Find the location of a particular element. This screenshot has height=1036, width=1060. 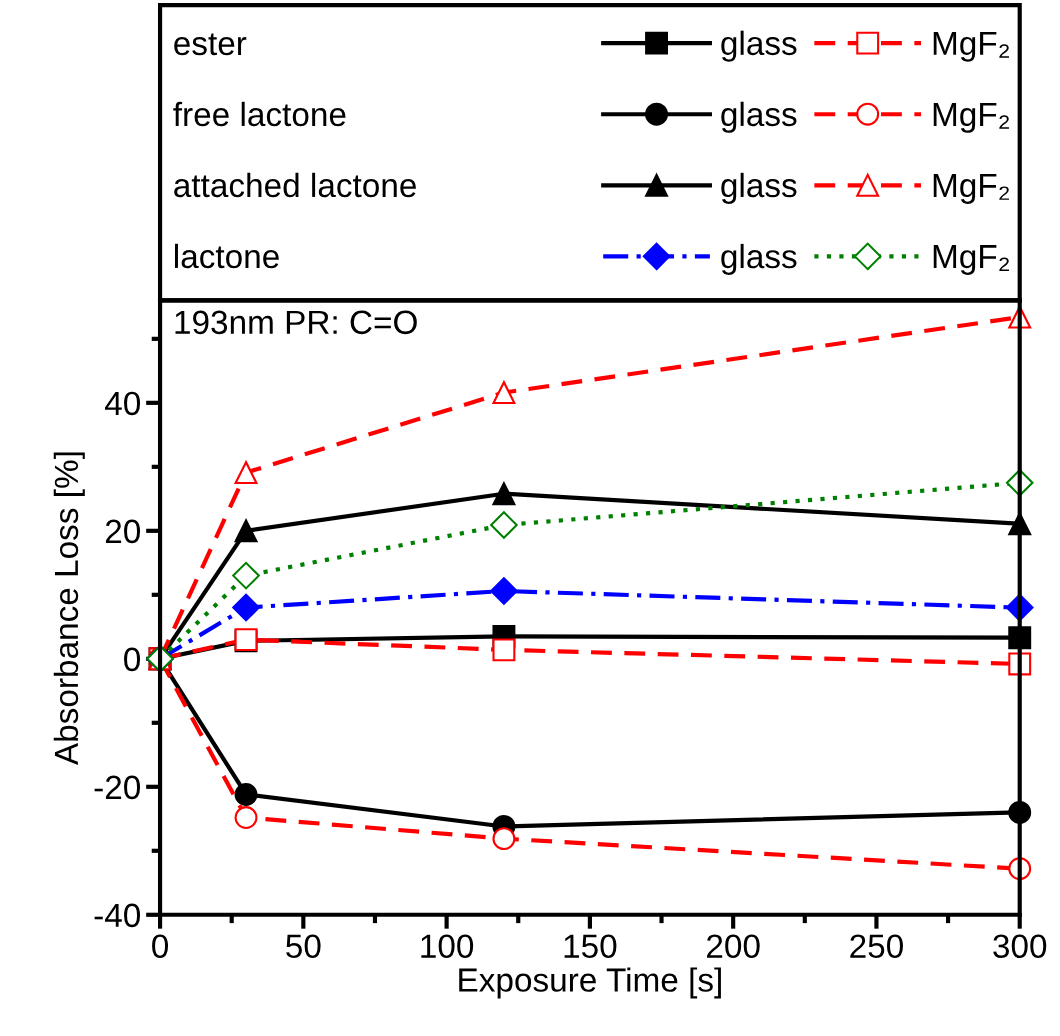

x-tick-label: 300 is located at coordinates (1020, 946).